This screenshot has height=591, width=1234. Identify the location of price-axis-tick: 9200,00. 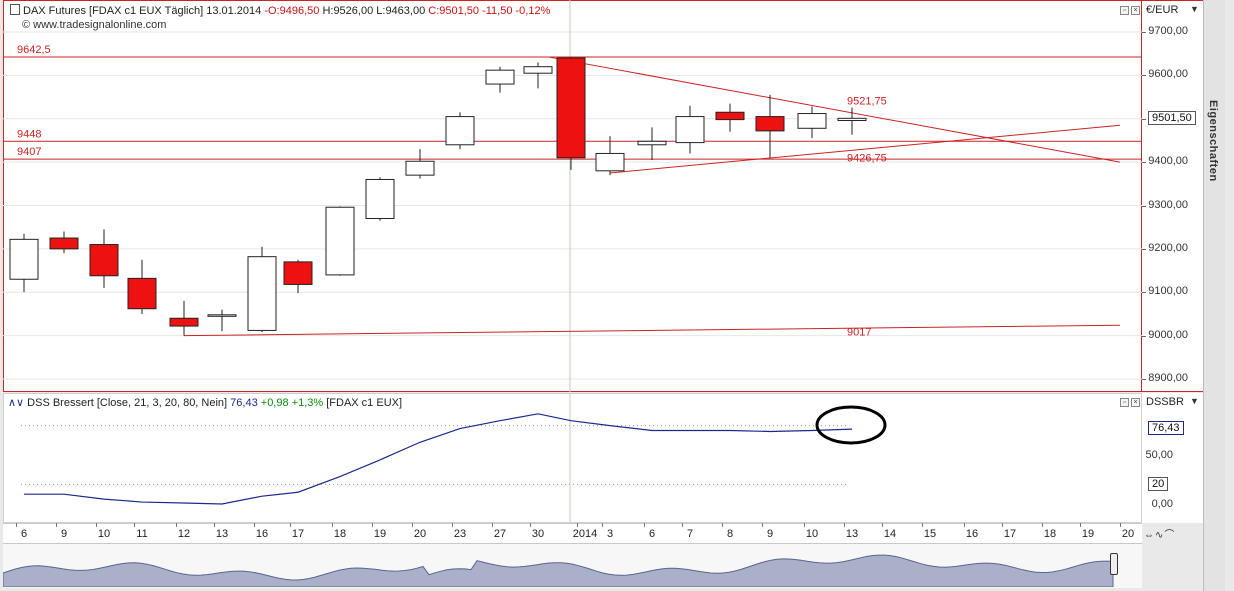
(1168, 247).